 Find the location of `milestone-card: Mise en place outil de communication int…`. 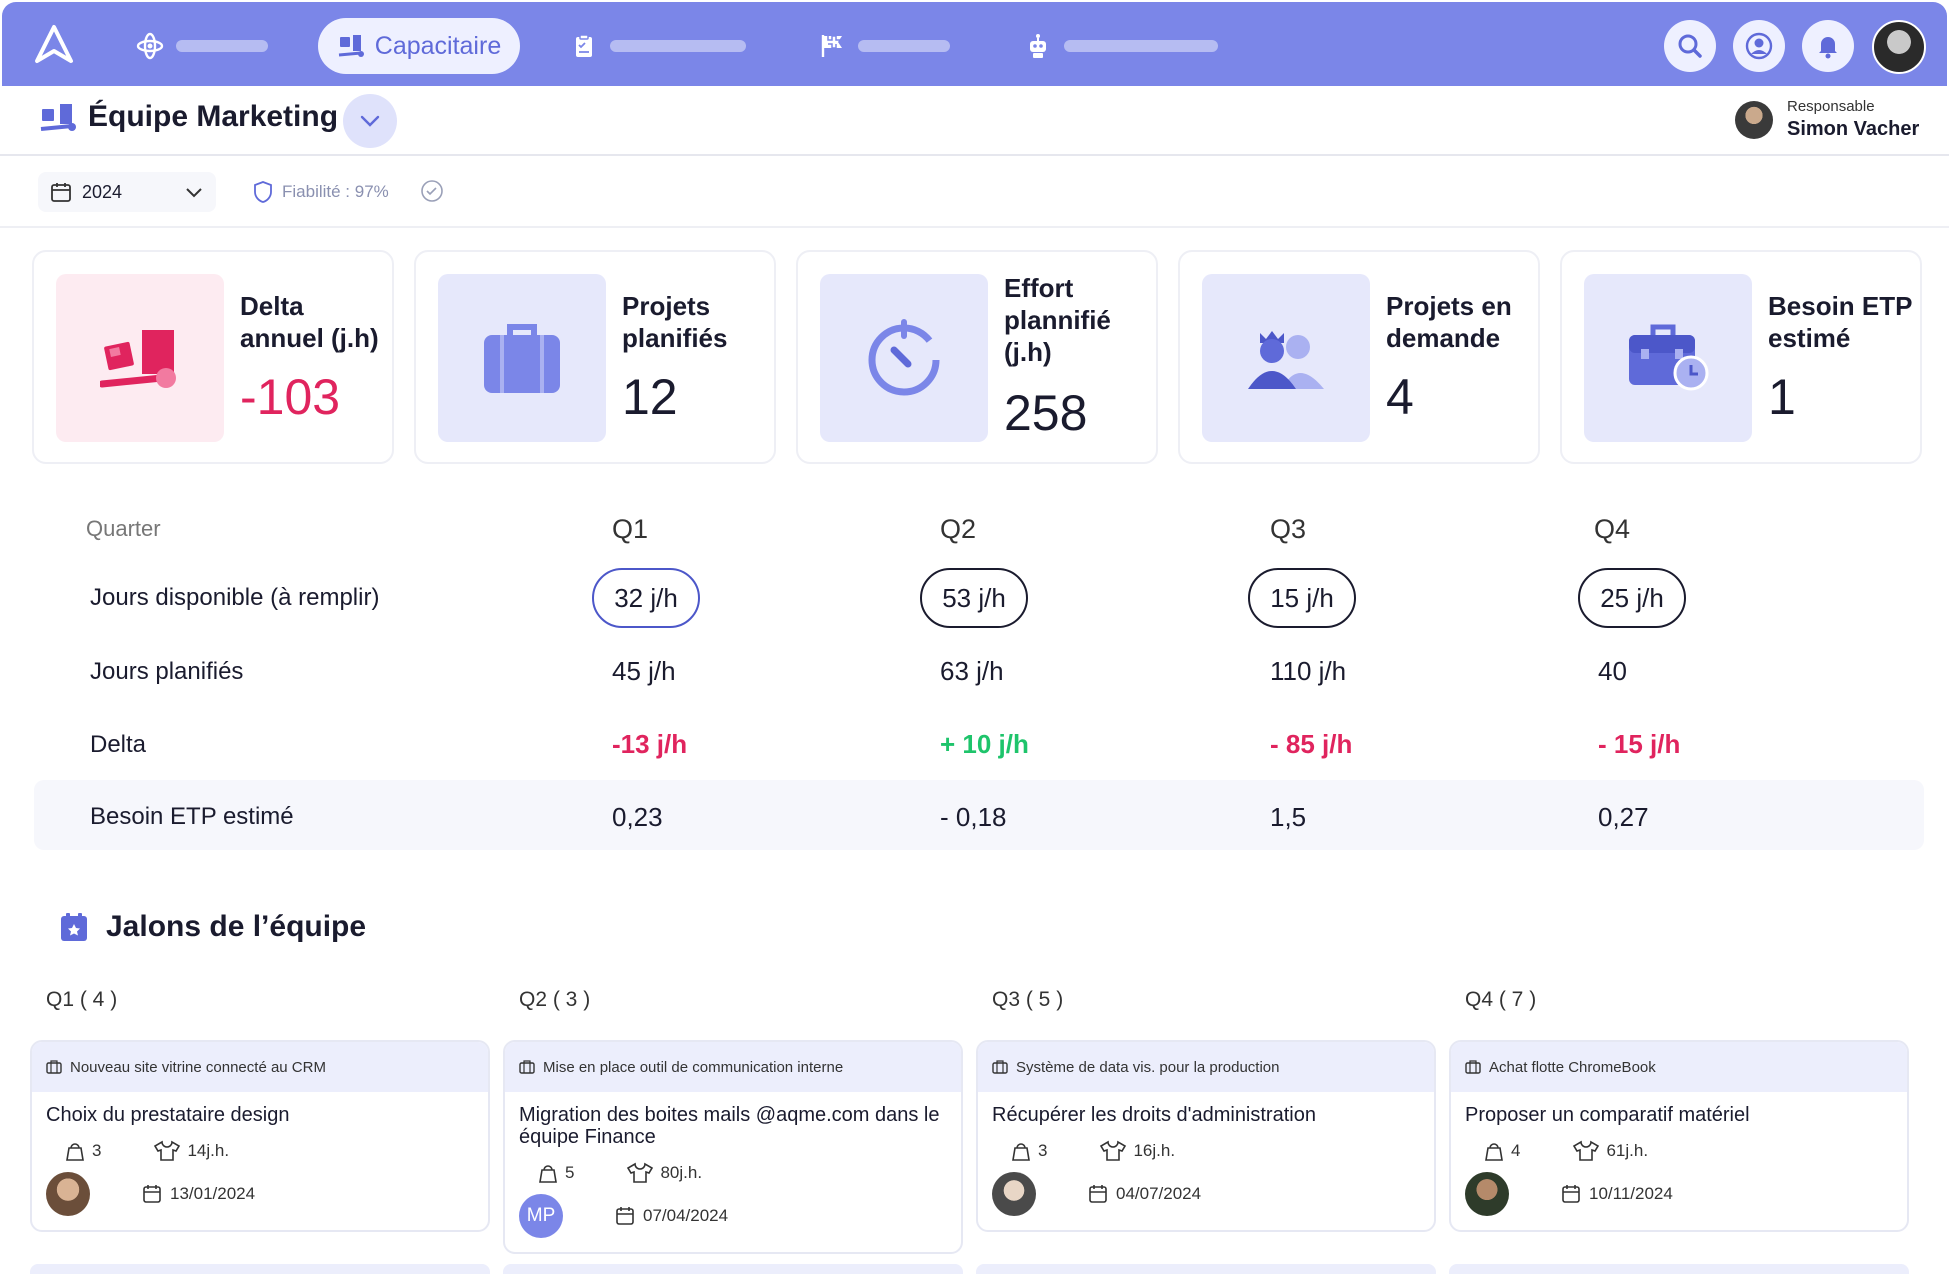

milestone-card: Mise en place outil de communication int… is located at coordinates (733, 1147).